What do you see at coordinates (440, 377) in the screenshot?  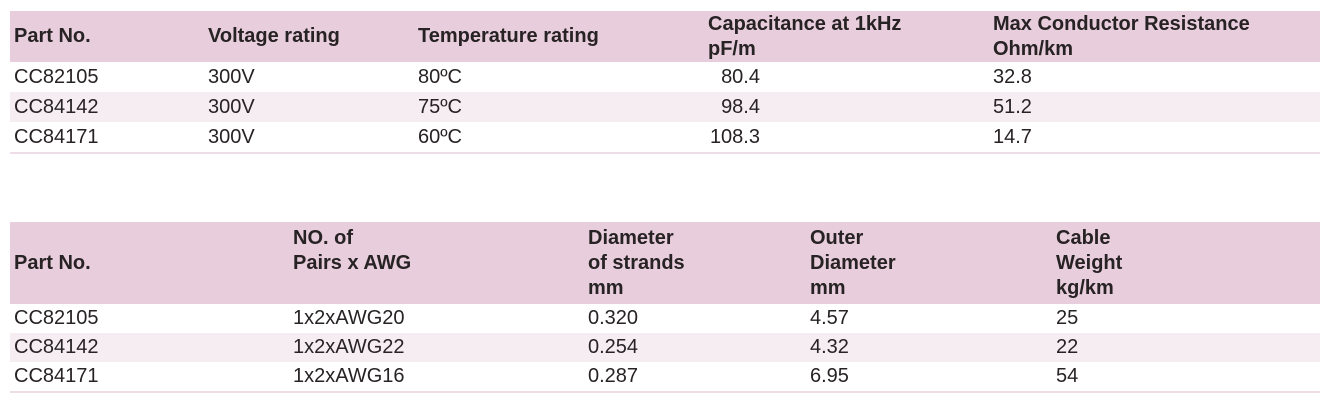 I see `cell: 1x2xAWG16` at bounding box center [440, 377].